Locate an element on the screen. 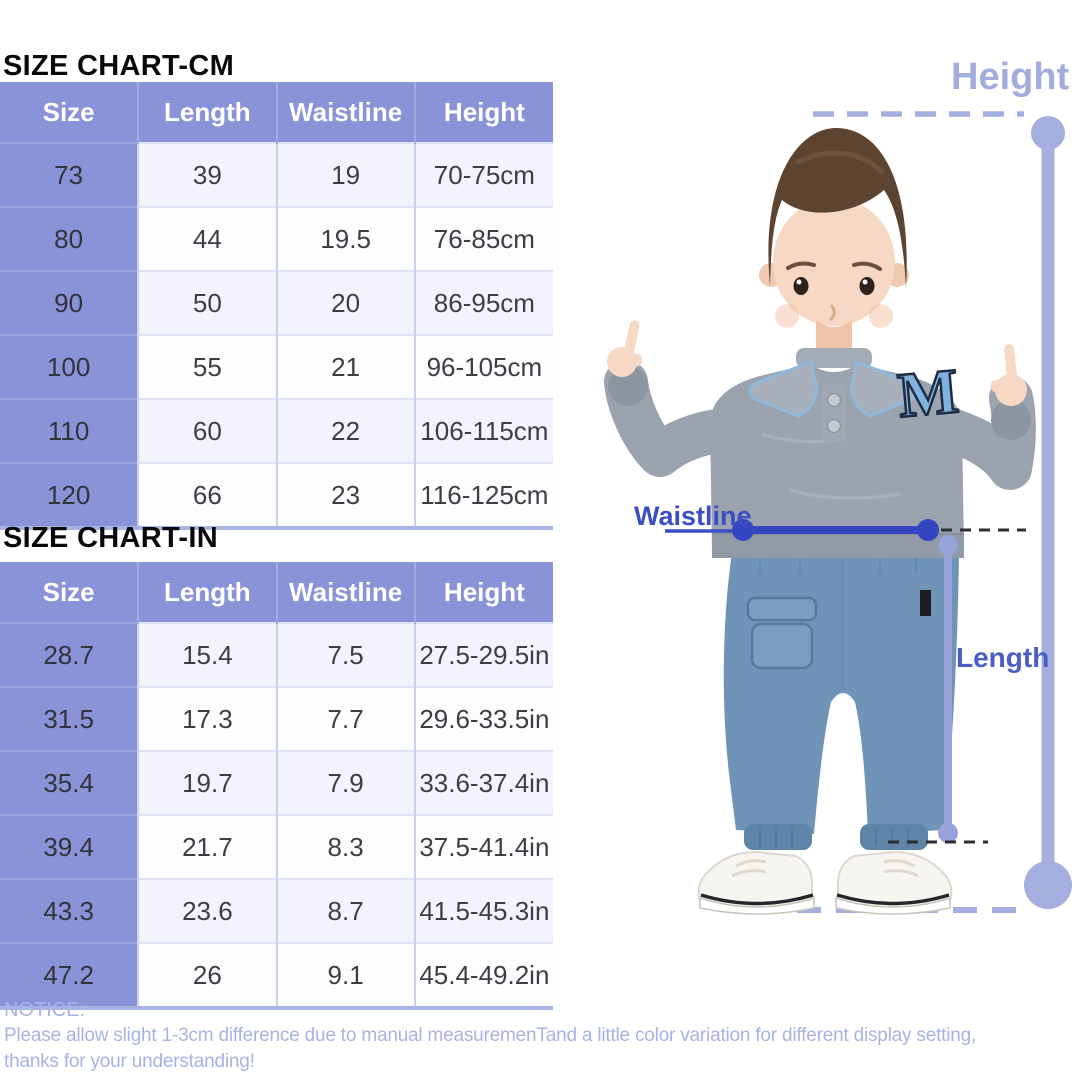  value-cell: 27.5-29.5in is located at coordinates (483, 654).